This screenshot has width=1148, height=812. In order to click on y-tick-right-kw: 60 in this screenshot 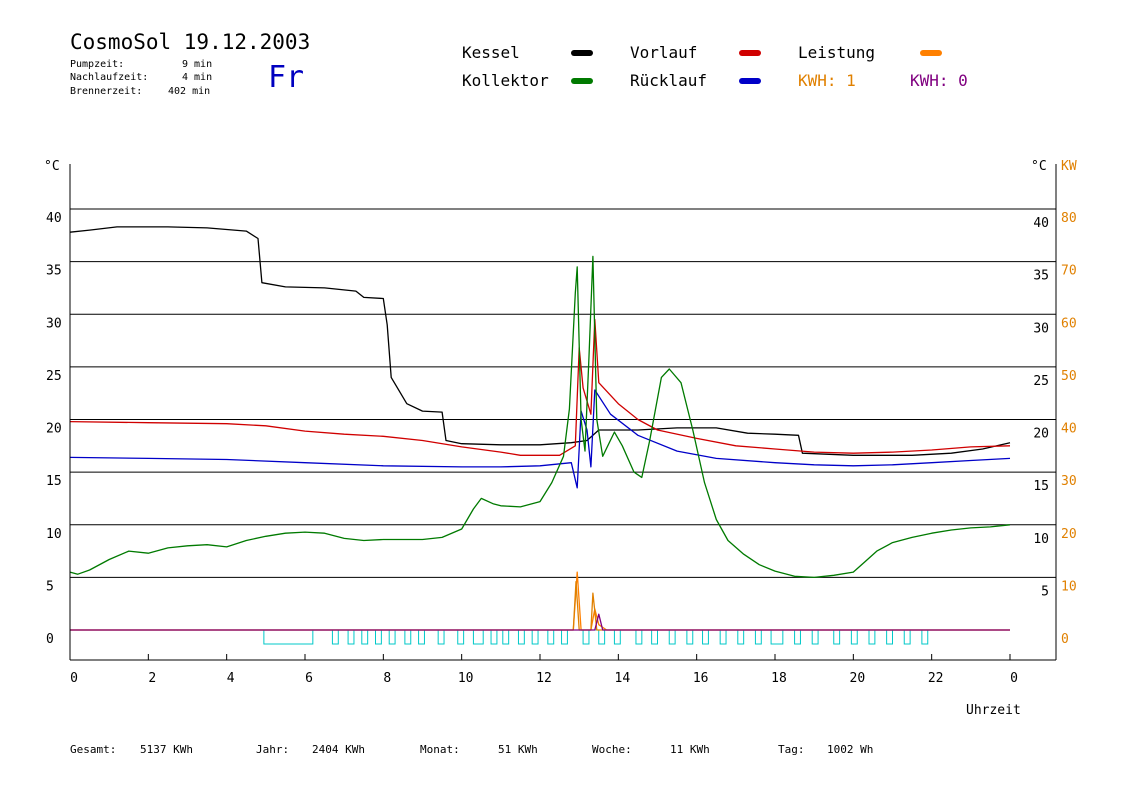, I will do `click(1069, 323)`.